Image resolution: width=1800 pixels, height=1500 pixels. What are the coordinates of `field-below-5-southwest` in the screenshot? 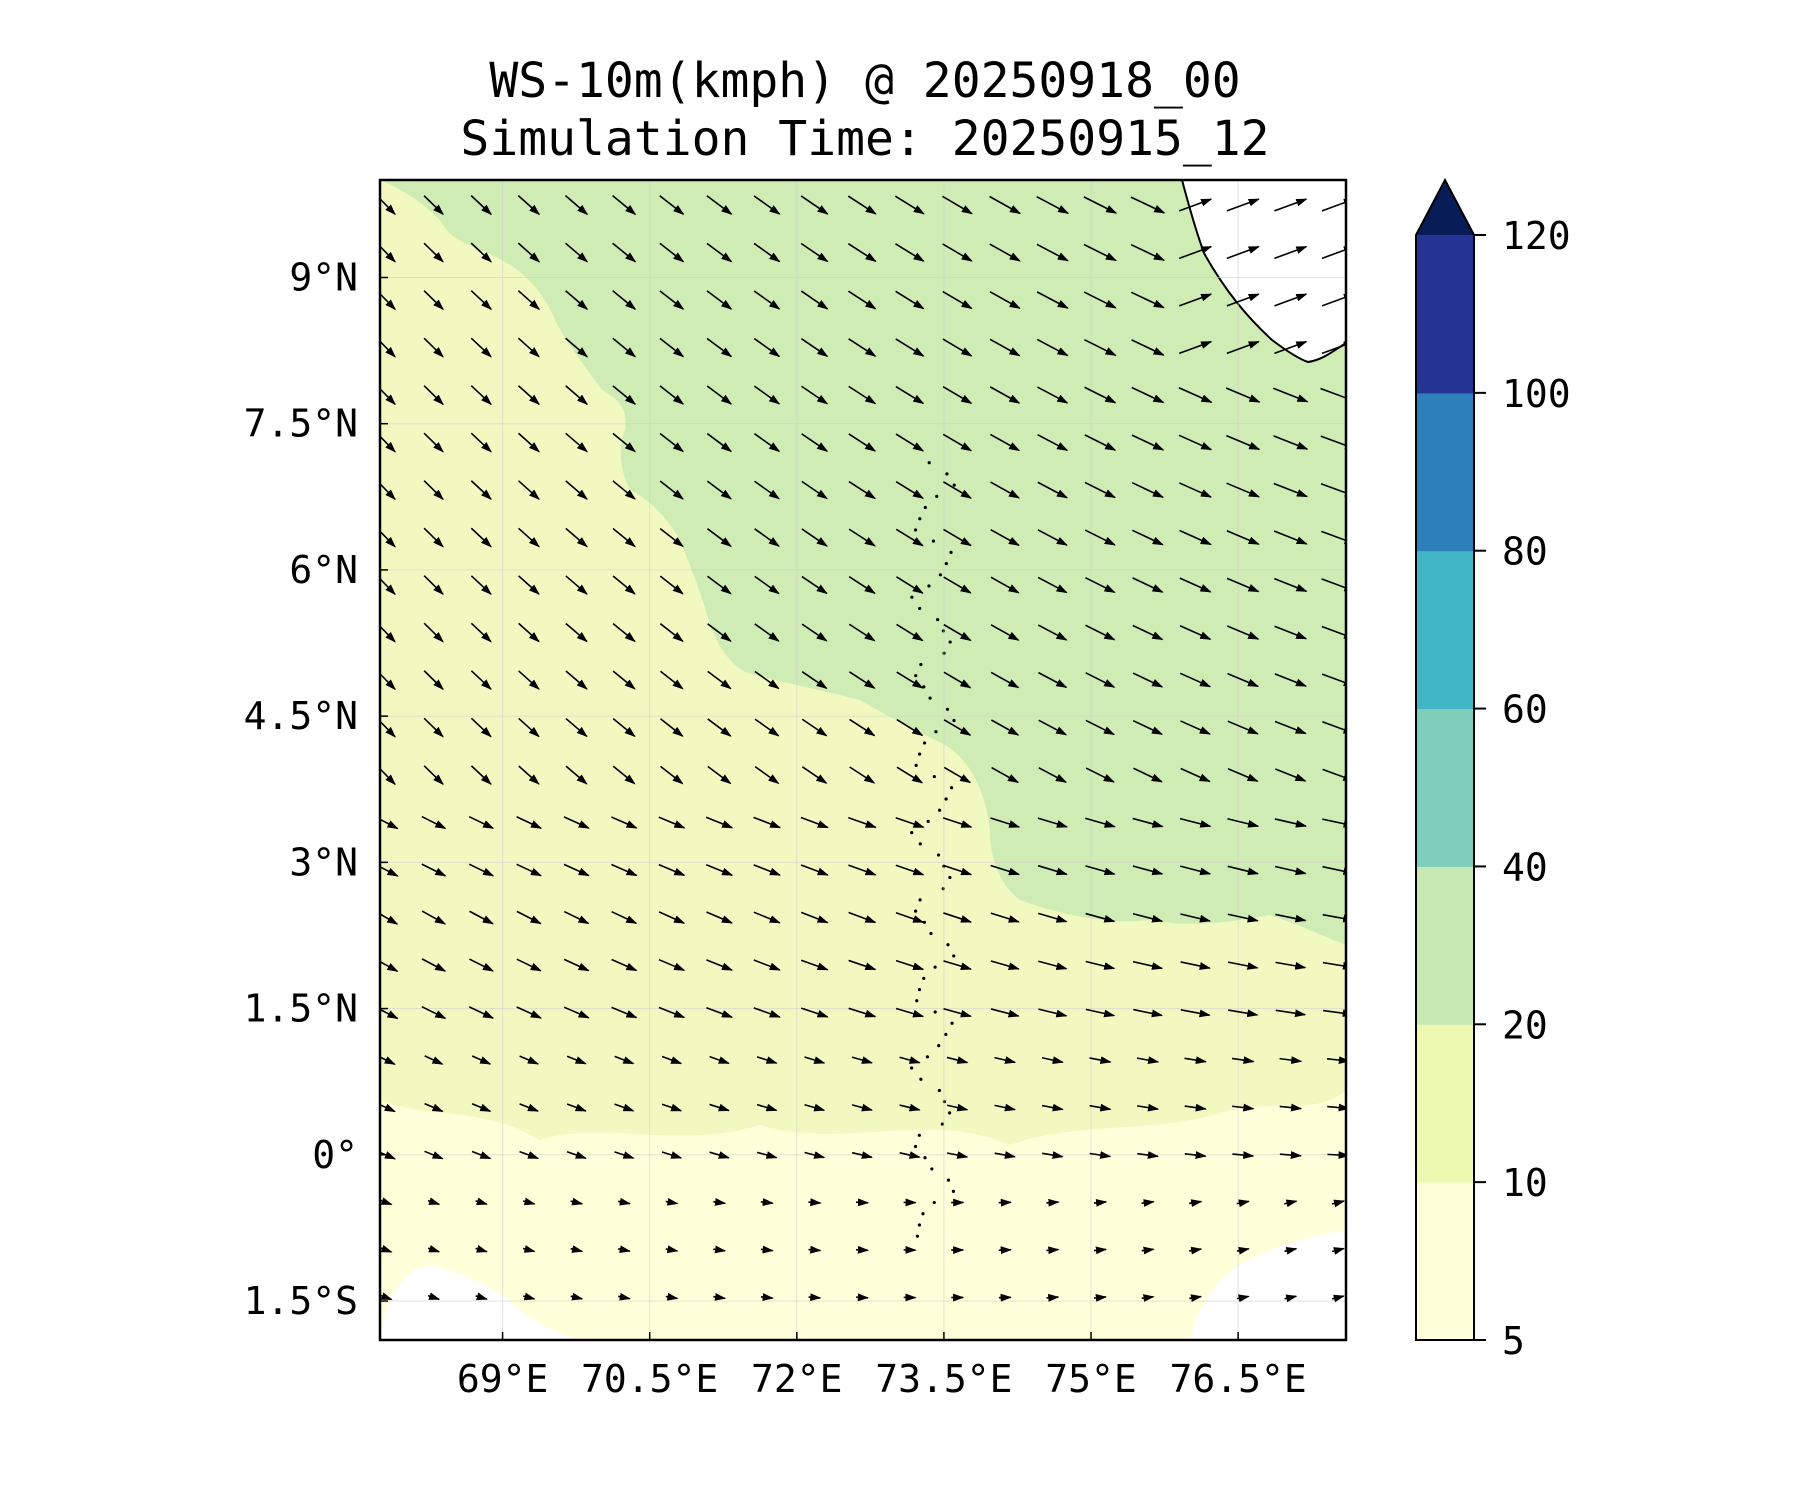 It's located at (480, 1302).